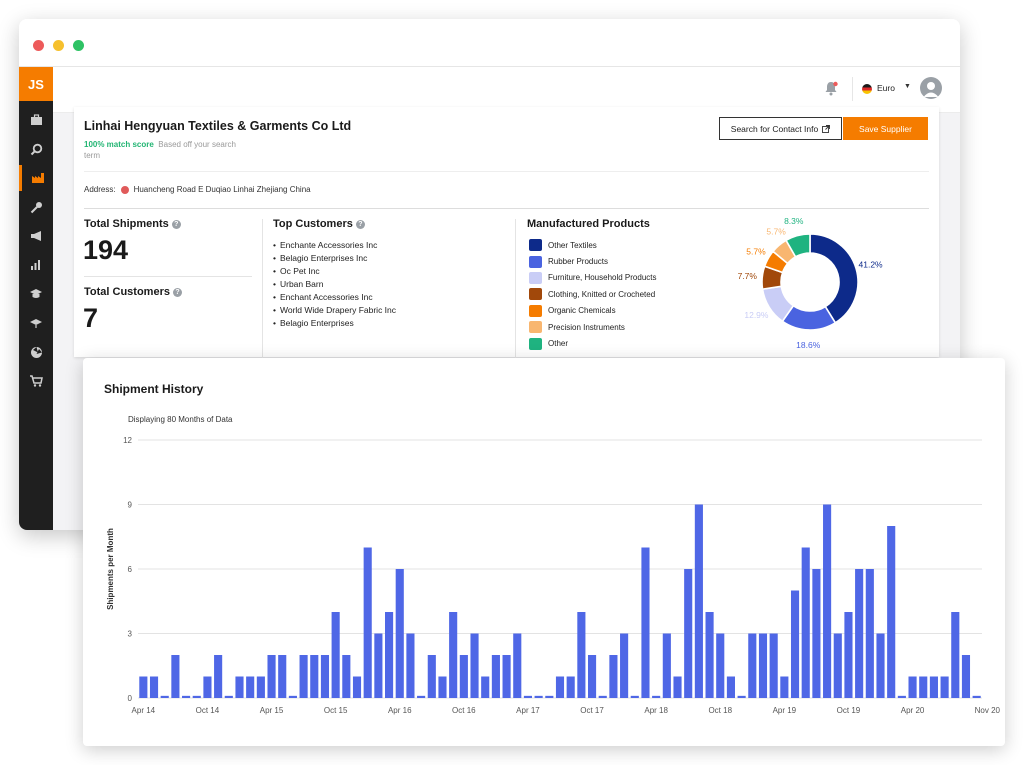 The height and width of the screenshot is (765, 1024). What do you see at coordinates (36, 207) in the screenshot?
I see `key-icon` at bounding box center [36, 207].